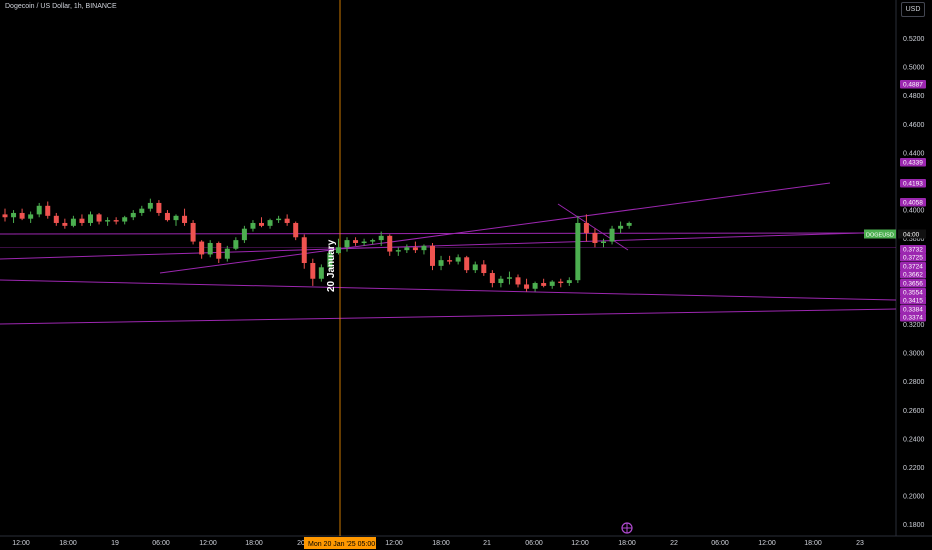 Image resolution: width=932 pixels, height=550 pixels. I want to click on price-marker-label: 0.4887, so click(913, 85).